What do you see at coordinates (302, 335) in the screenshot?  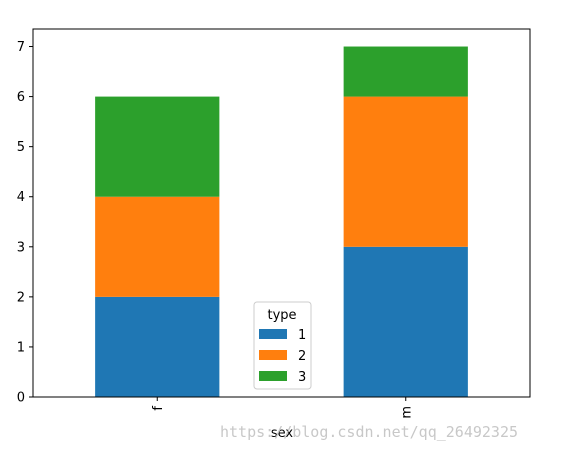 I see `legend-label-type-1: 1` at bounding box center [302, 335].